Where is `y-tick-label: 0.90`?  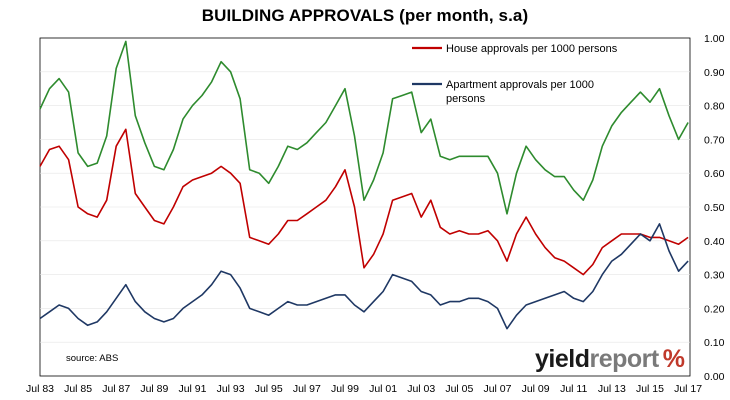
y-tick-label: 0.90 is located at coordinates (714, 73).